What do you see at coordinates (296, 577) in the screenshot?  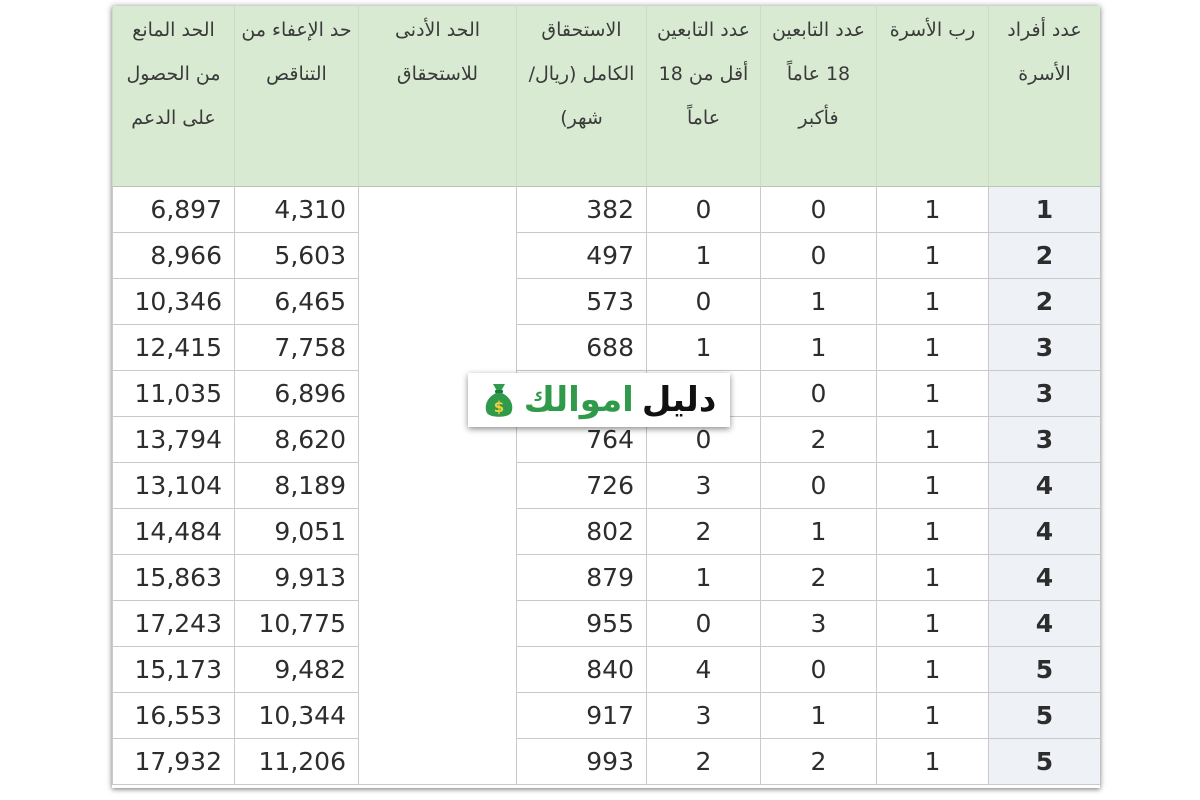 I see `cell-exemption: 9,913` at bounding box center [296, 577].